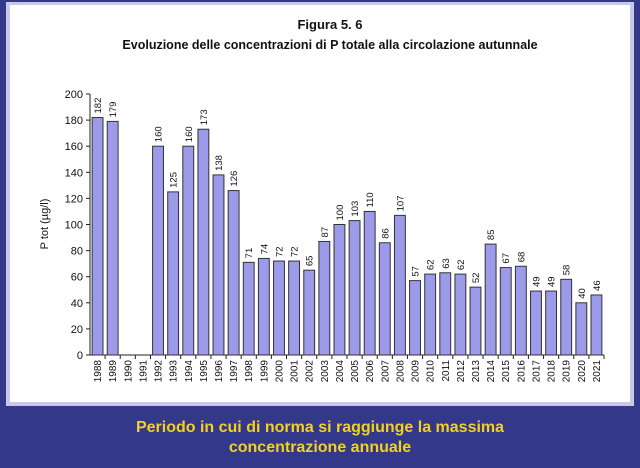  I want to click on value-label: 179, so click(113, 110).